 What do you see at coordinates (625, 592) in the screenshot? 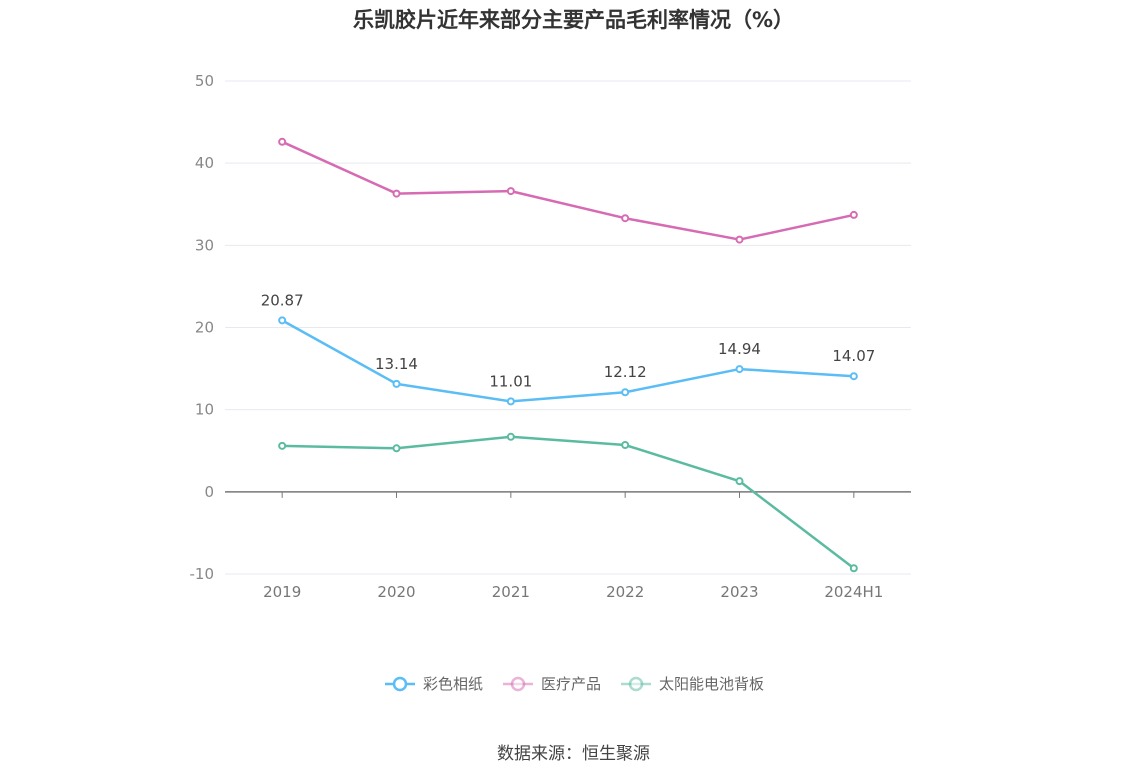
I see `x-tick-label: 2022` at bounding box center [625, 592].